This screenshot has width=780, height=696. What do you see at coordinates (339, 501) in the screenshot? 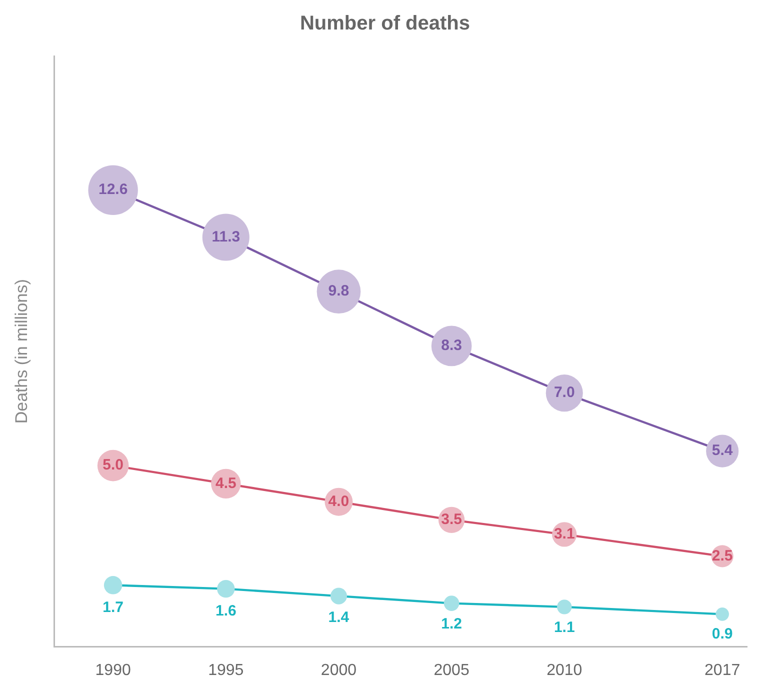
I see `data-label: 4.0` at bounding box center [339, 501].